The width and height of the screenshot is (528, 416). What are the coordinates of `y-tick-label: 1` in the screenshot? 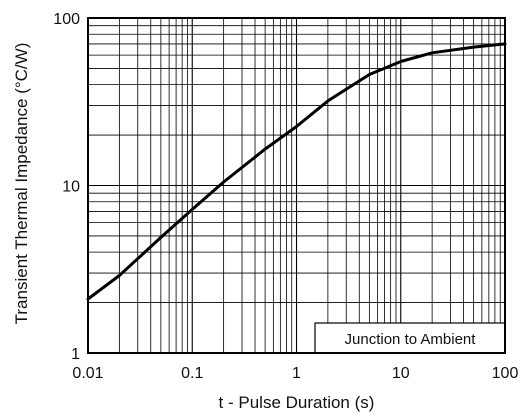 It's located at (75, 354).